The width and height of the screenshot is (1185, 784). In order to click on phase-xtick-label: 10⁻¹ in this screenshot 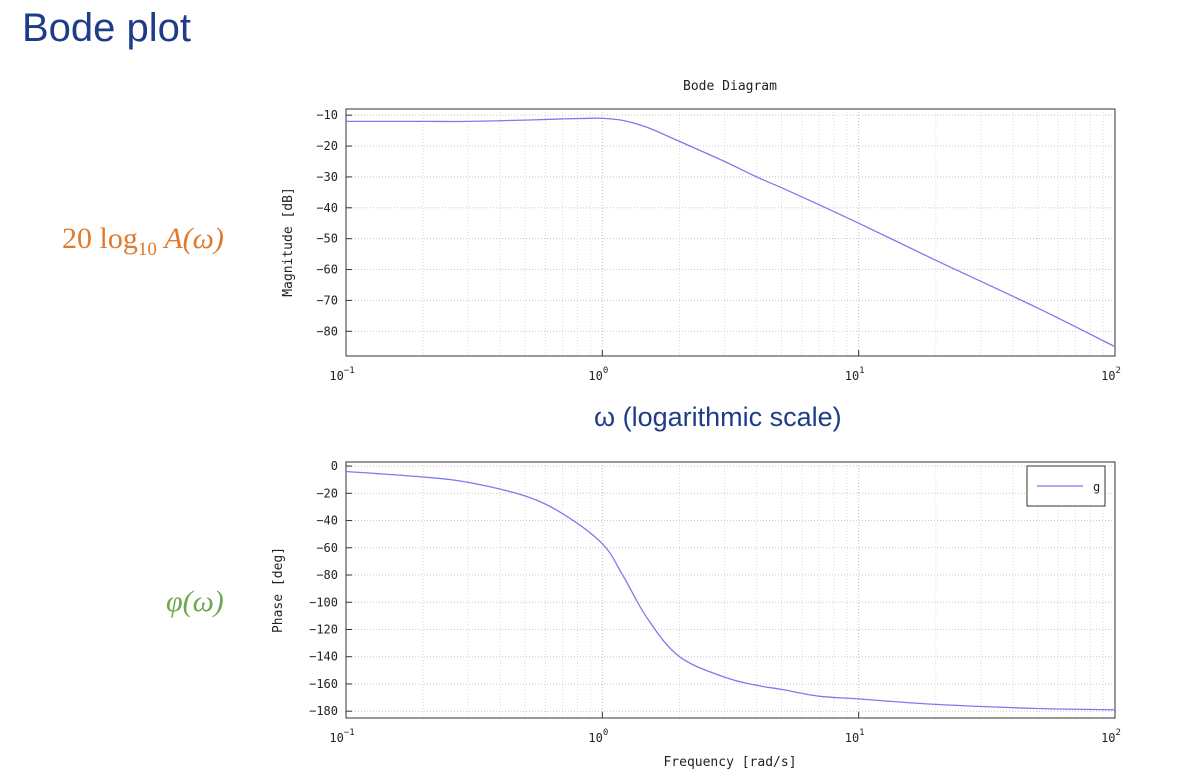, I will do `click(341, 736)`.